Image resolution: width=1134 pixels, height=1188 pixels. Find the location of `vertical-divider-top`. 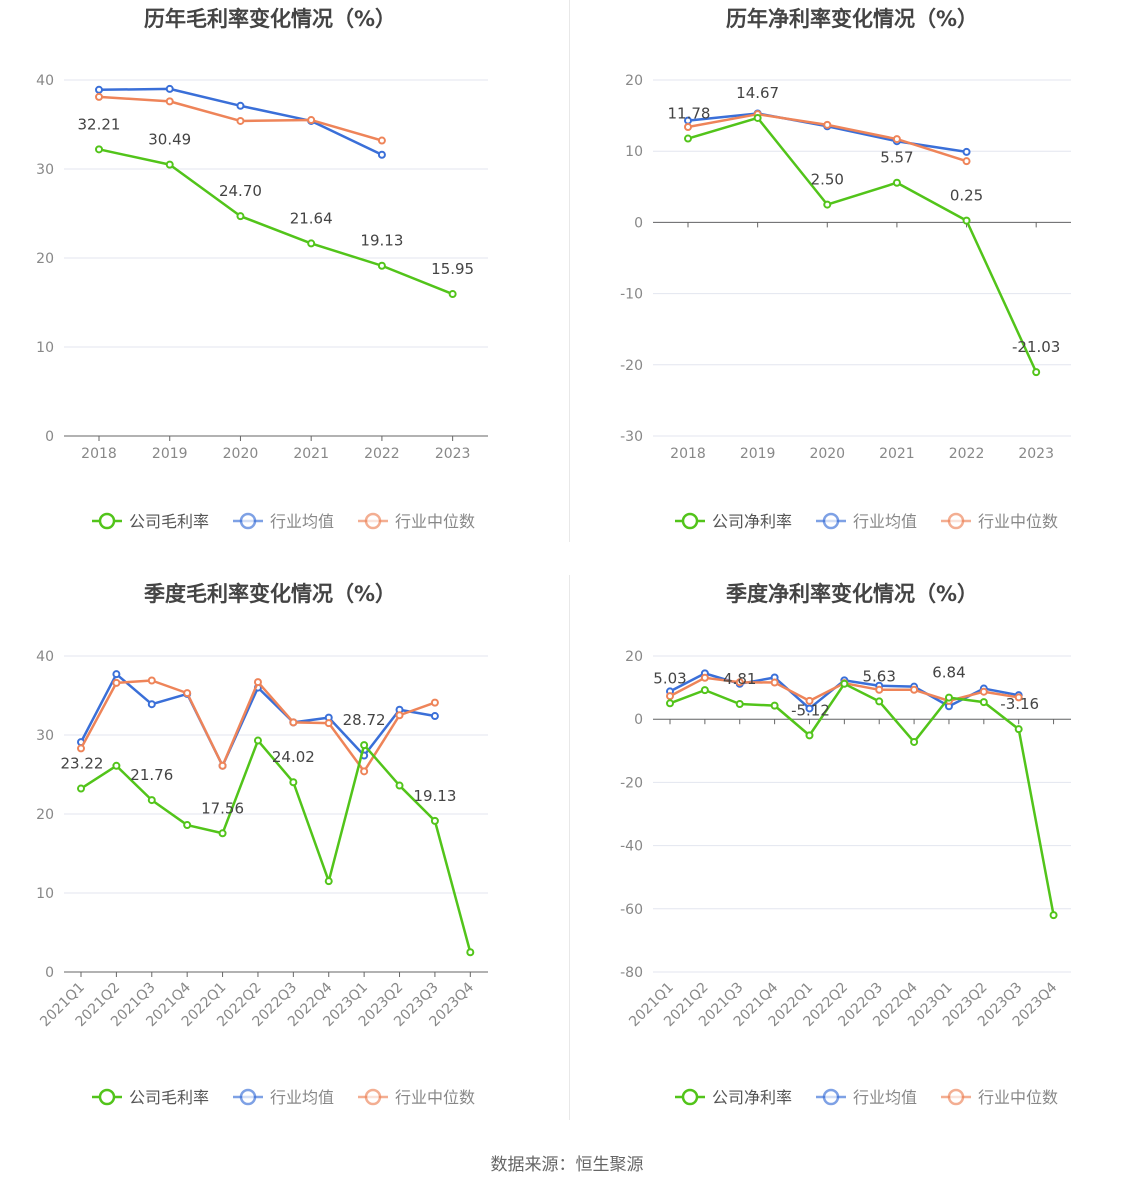

vertical-divider-top is located at coordinates (569, 271).